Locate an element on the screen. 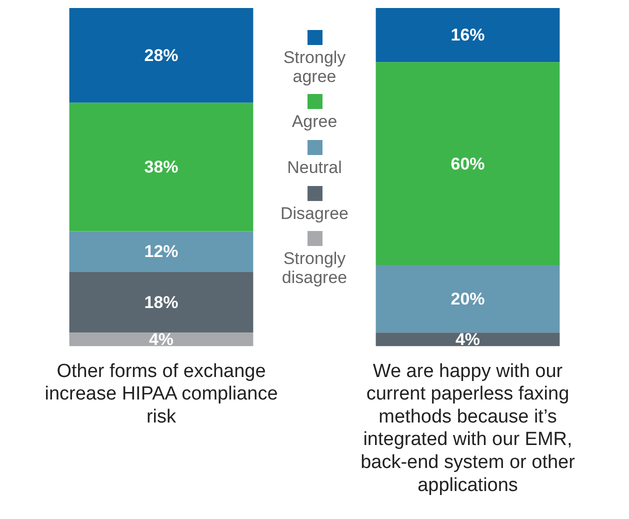  legend-label: Agree is located at coordinates (315, 122).